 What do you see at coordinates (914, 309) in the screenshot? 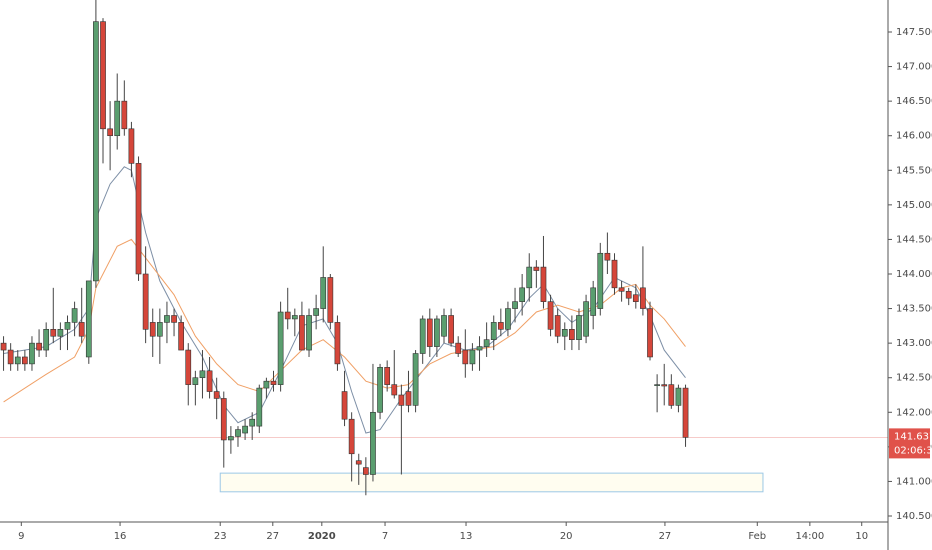
I see `y-tick-label: 143.500` at bounding box center [914, 309].